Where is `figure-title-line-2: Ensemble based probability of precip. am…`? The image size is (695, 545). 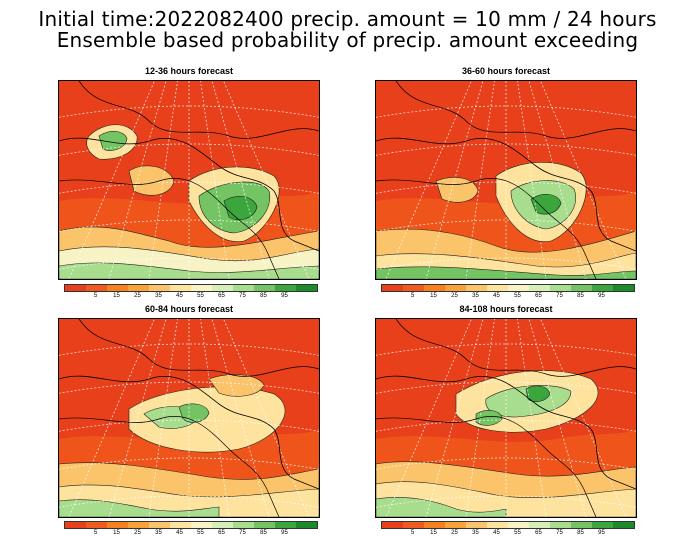
figure-title-line-2: Ensemble based probability of precip. am… is located at coordinates (347, 40).